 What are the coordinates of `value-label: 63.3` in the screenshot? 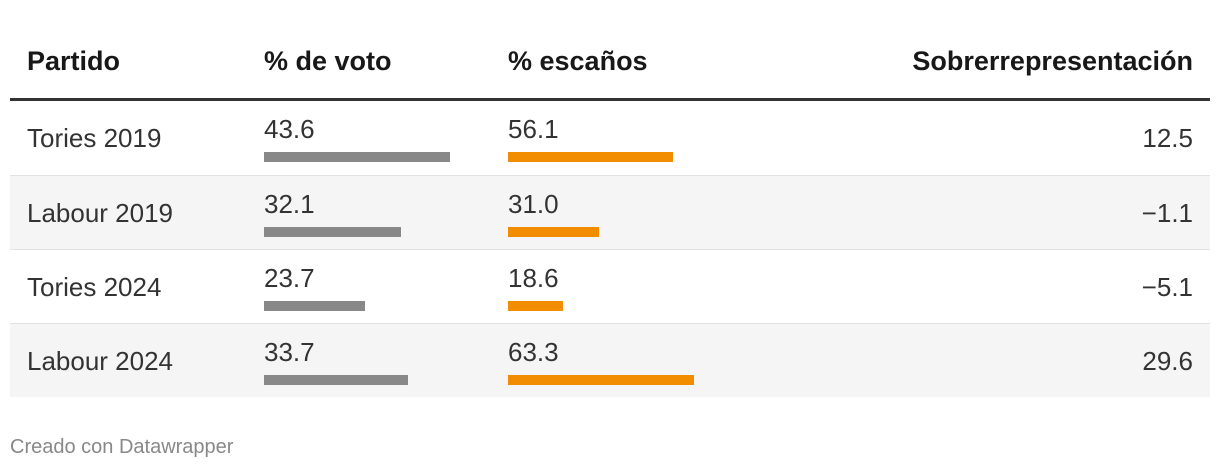 It's located at (533, 352).